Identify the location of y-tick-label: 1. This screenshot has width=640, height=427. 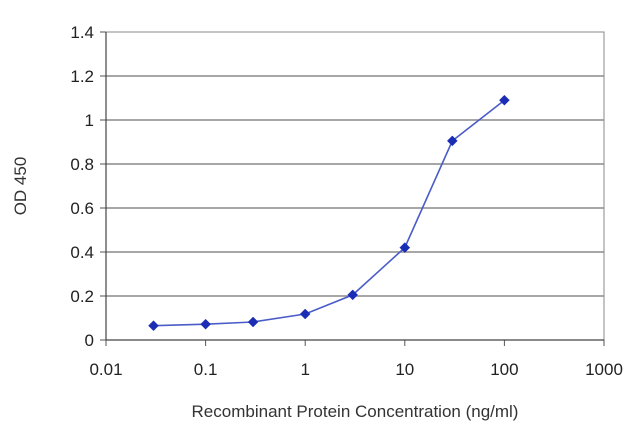
(89, 120).